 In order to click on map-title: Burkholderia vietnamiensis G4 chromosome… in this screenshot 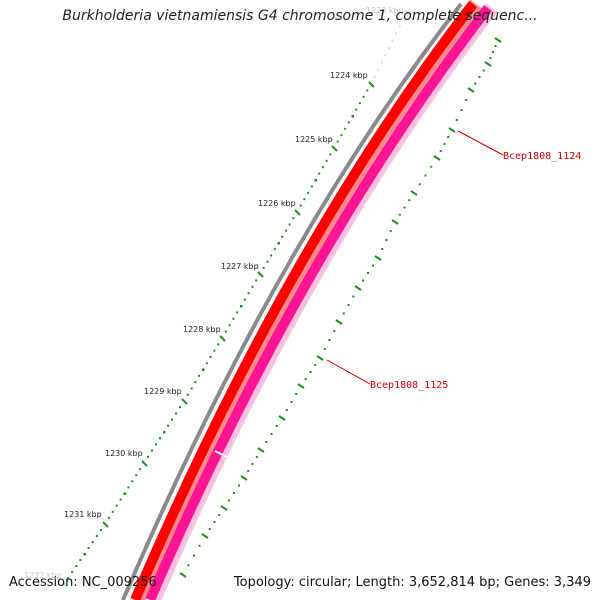, I will do `click(300, 16)`.